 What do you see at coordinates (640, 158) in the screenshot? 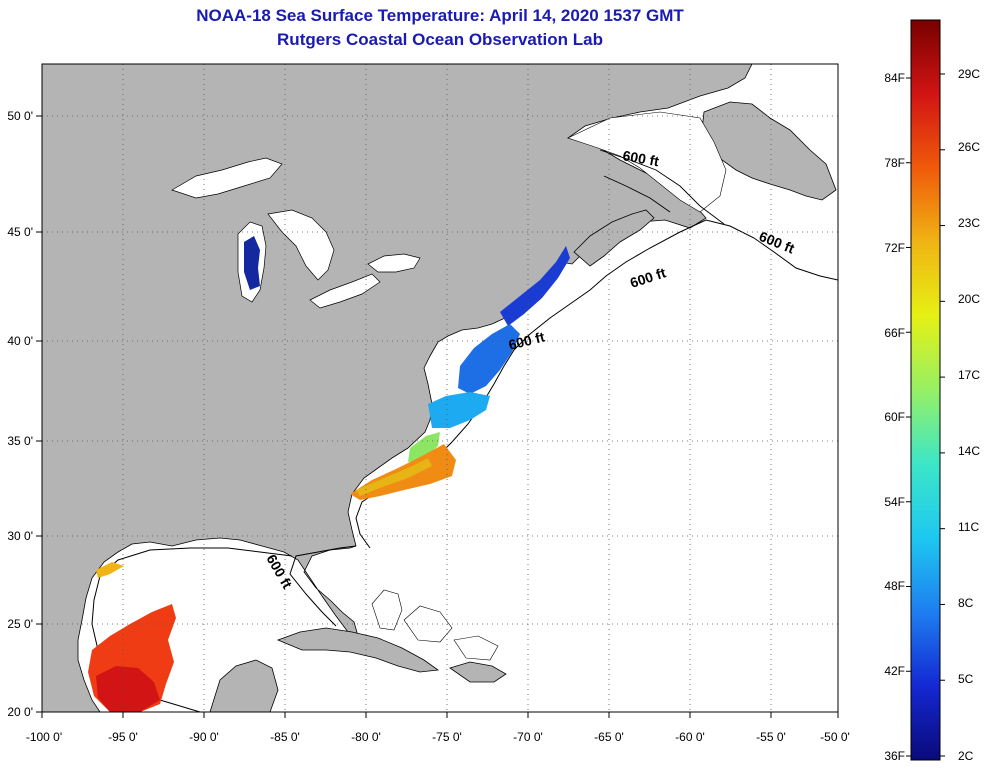
I see `isobath-label: 600 ft` at bounding box center [640, 158].